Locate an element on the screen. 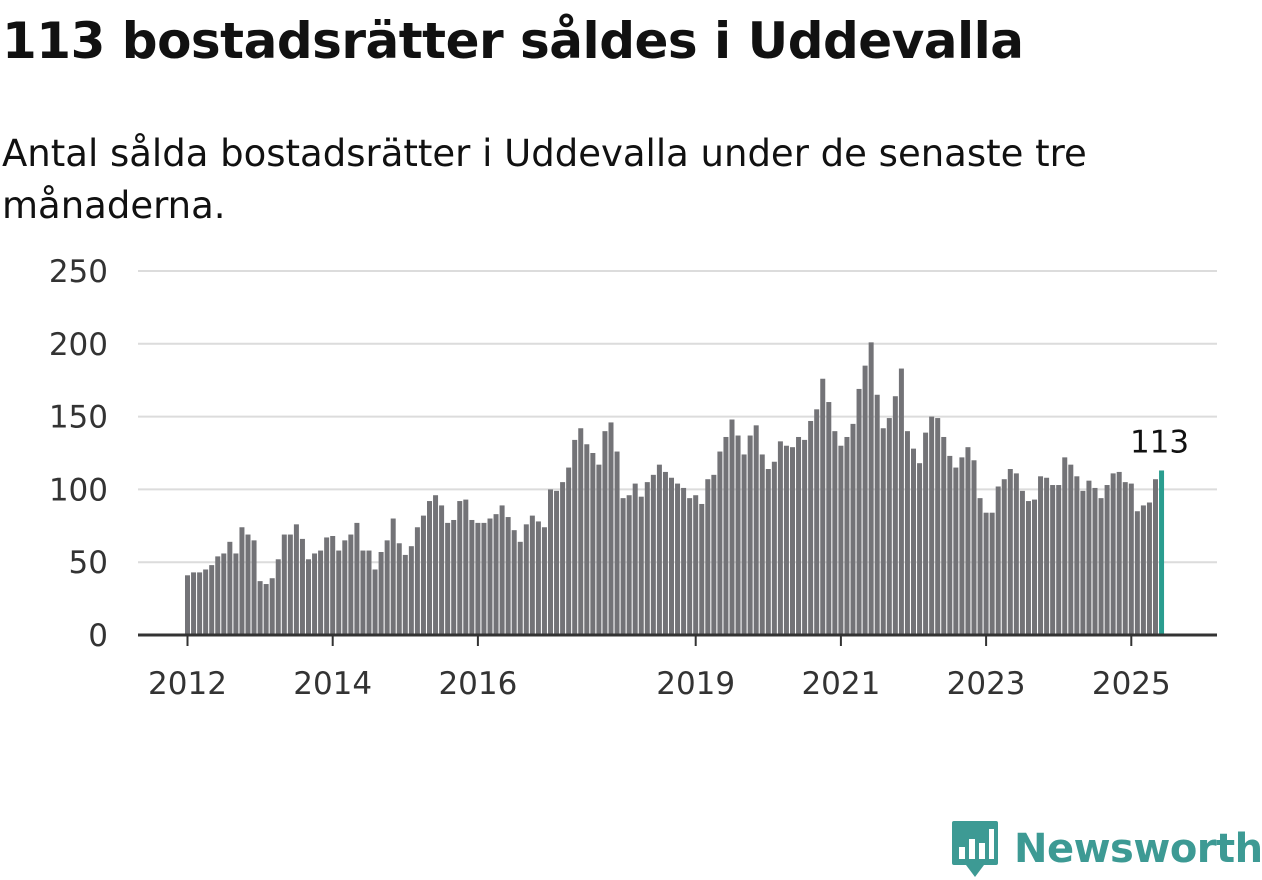 This screenshot has width=1262, height=880. newsworthy-logo: Newsworthy is located at coordinates (1106, 849).